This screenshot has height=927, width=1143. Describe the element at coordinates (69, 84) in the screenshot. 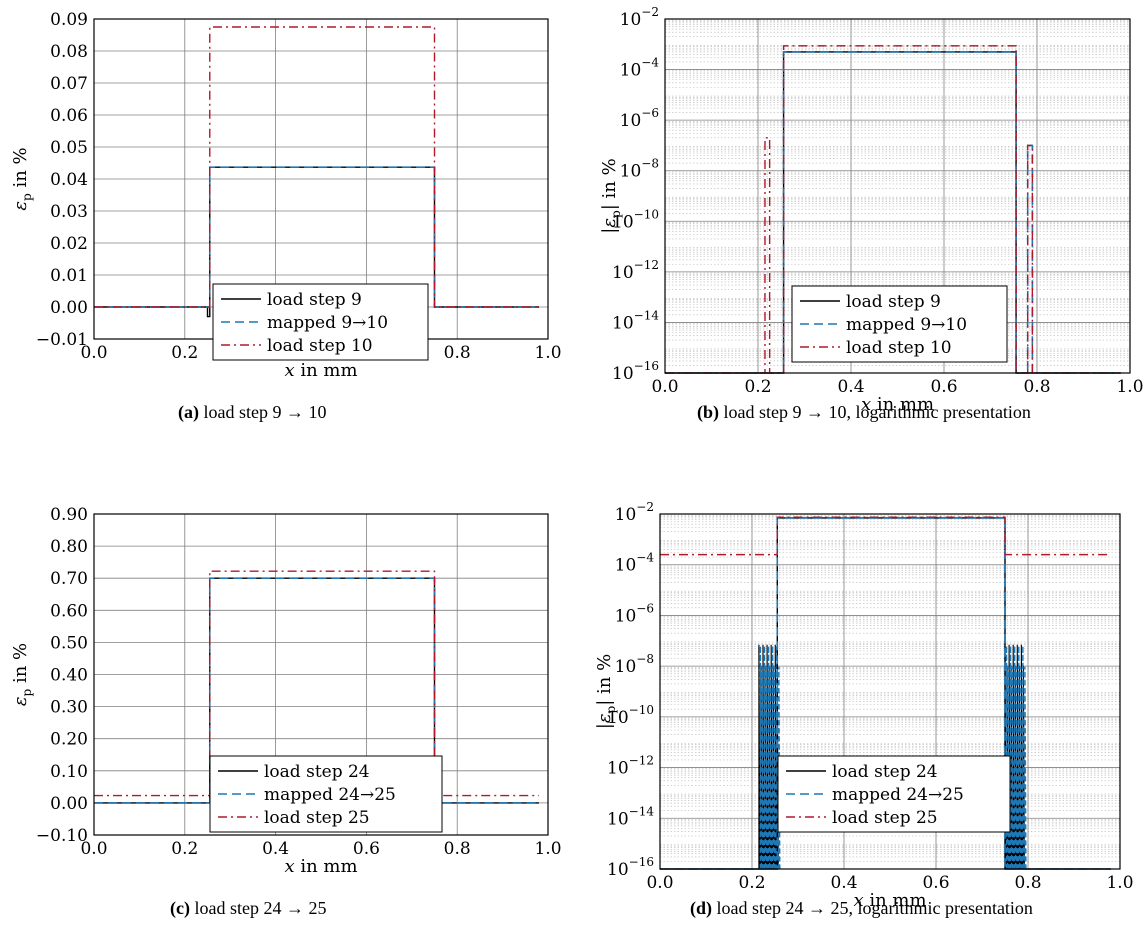

I see `y-tick-label: 0.07` at that location.